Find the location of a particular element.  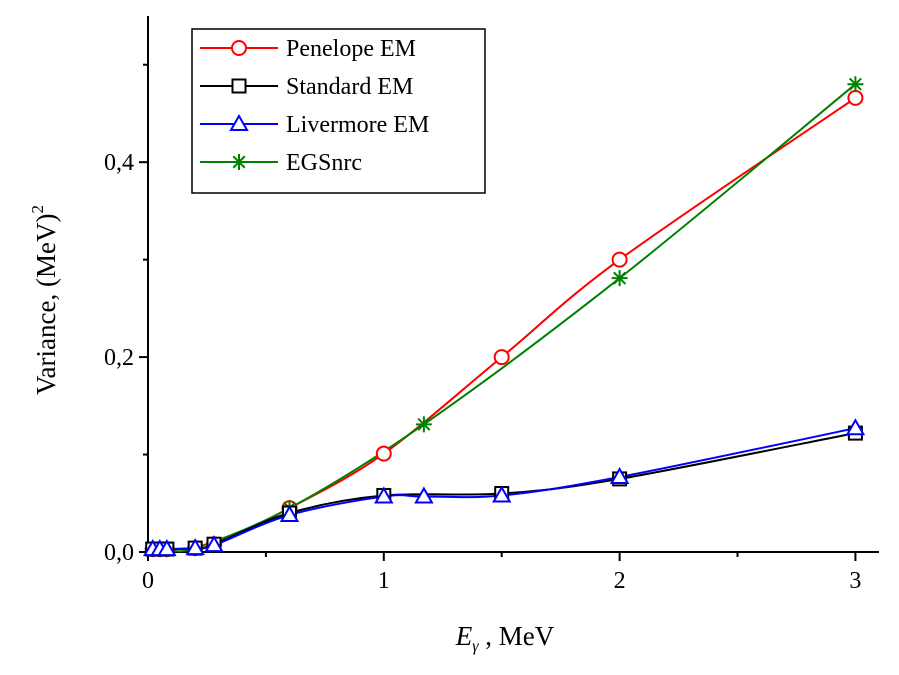

x-tick-label: 0 is located at coordinates (148, 581).